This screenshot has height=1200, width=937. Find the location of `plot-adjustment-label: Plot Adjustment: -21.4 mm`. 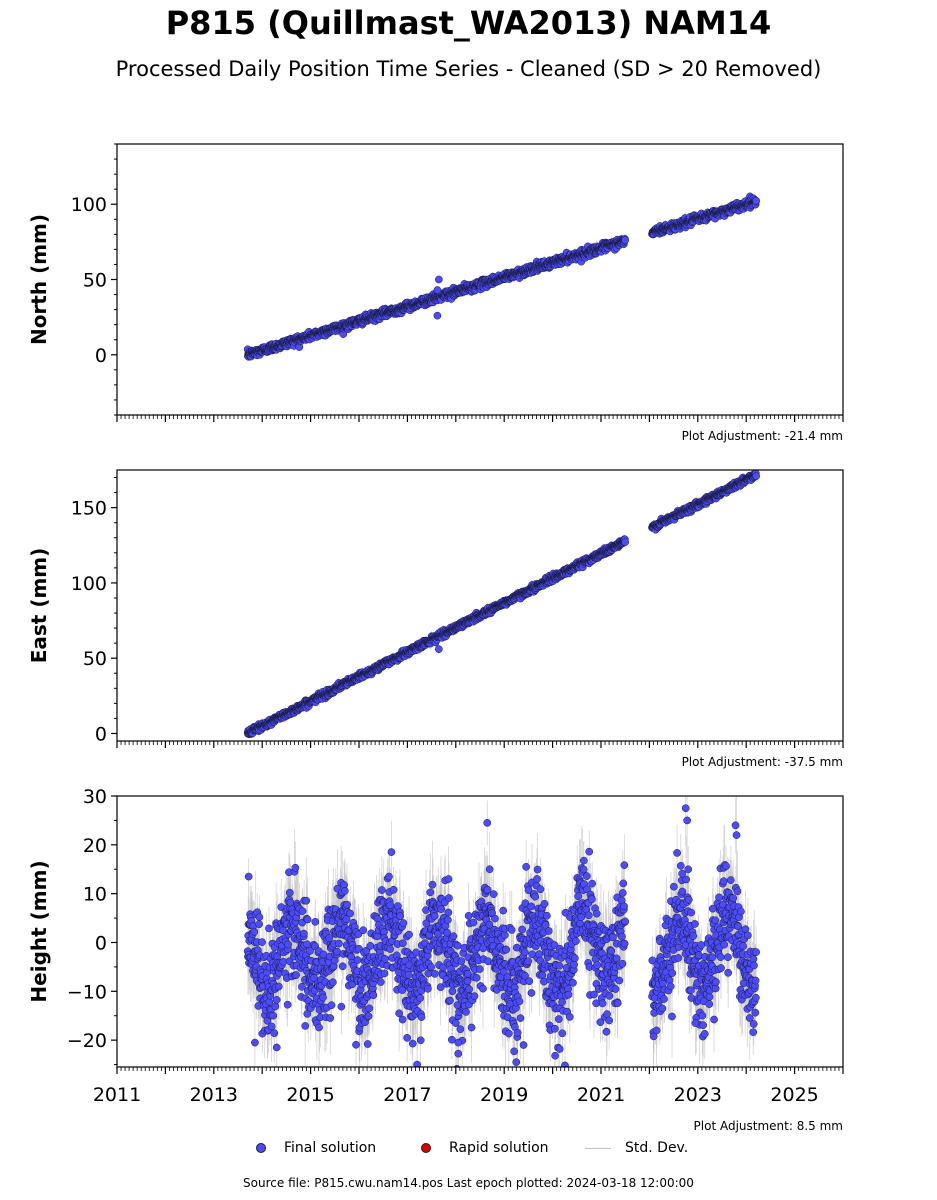

plot-adjustment-label: Plot Adjustment: -21.4 mm is located at coordinates (762, 436).